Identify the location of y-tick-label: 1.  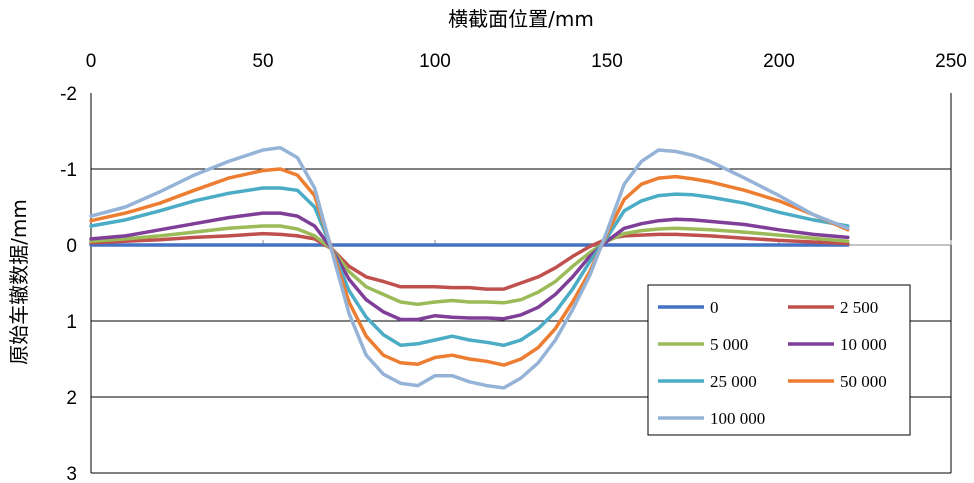
(71, 322).